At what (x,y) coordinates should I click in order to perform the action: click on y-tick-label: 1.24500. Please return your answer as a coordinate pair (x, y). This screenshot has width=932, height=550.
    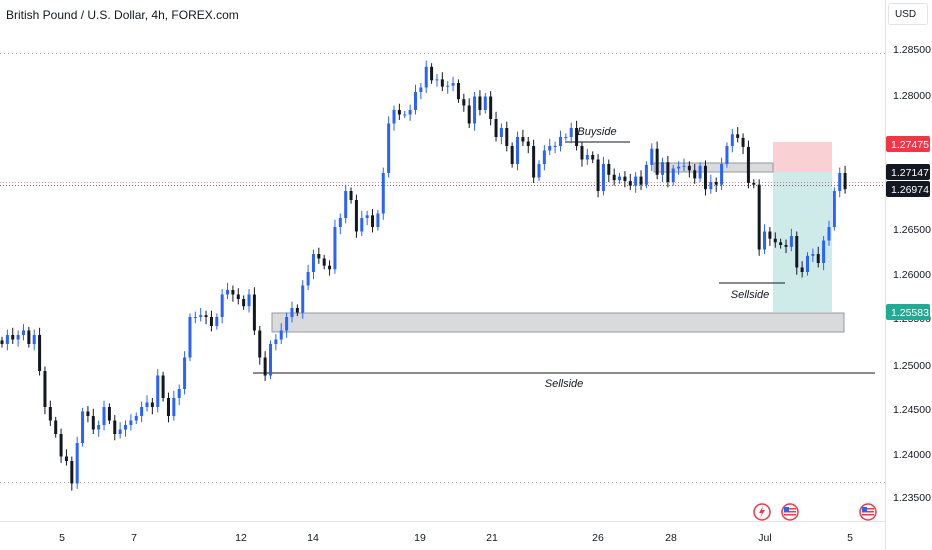
    Looking at the image, I should click on (912, 410).